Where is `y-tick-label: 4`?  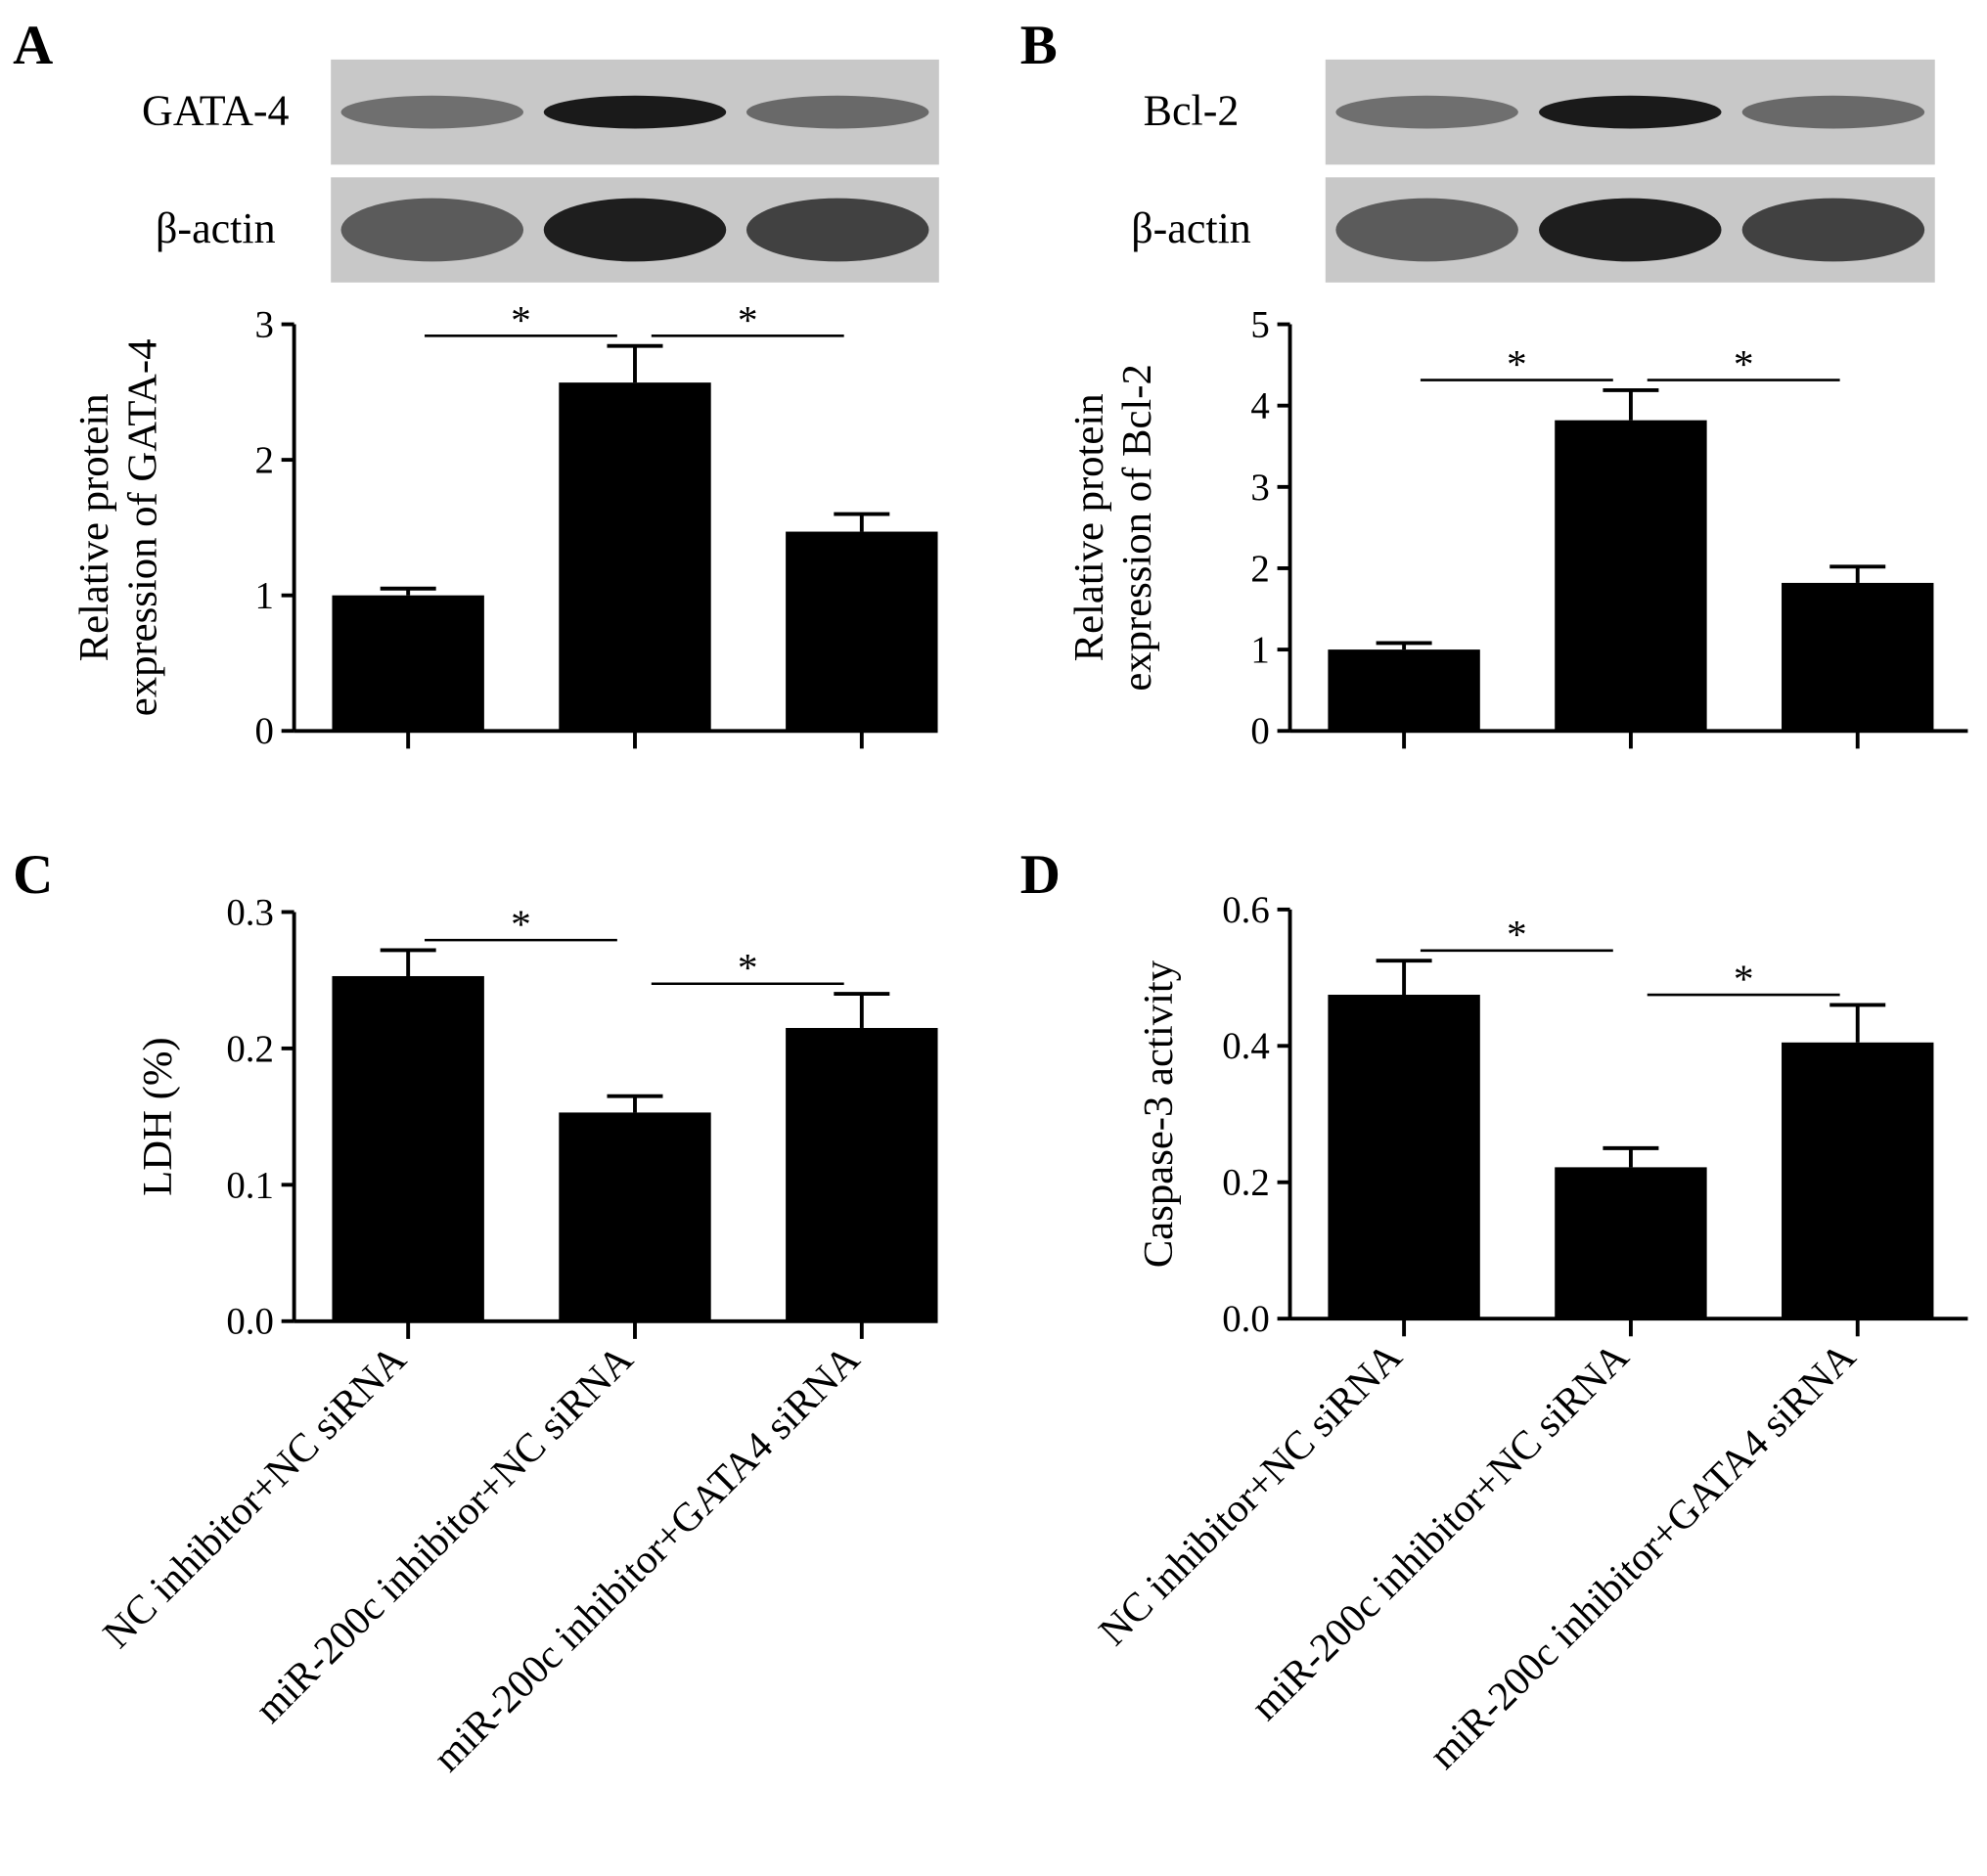 y-tick-label: 4 is located at coordinates (1259, 406).